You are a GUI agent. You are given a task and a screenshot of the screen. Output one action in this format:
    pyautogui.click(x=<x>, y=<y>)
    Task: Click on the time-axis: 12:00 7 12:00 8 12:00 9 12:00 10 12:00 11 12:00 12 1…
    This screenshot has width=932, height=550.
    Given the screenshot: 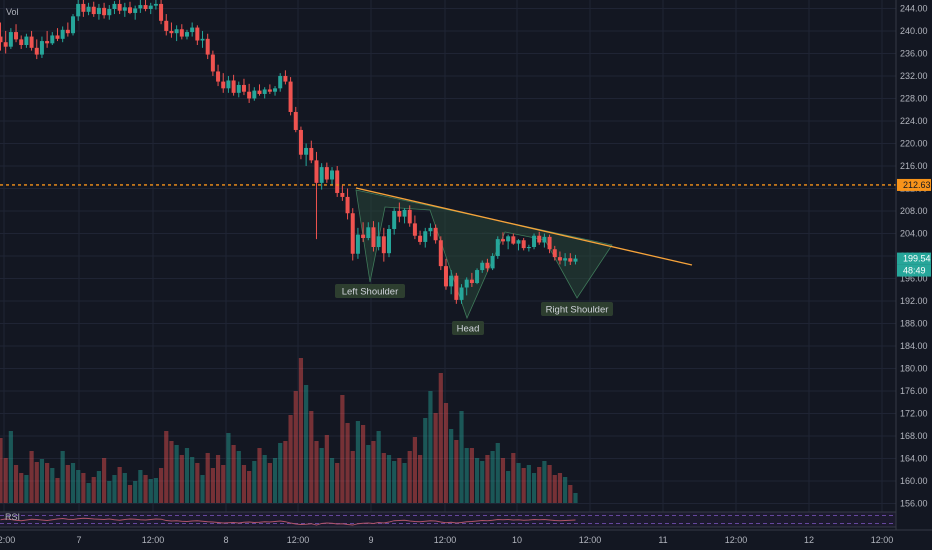 What is the action you would take?
    pyautogui.click(x=466, y=537)
    